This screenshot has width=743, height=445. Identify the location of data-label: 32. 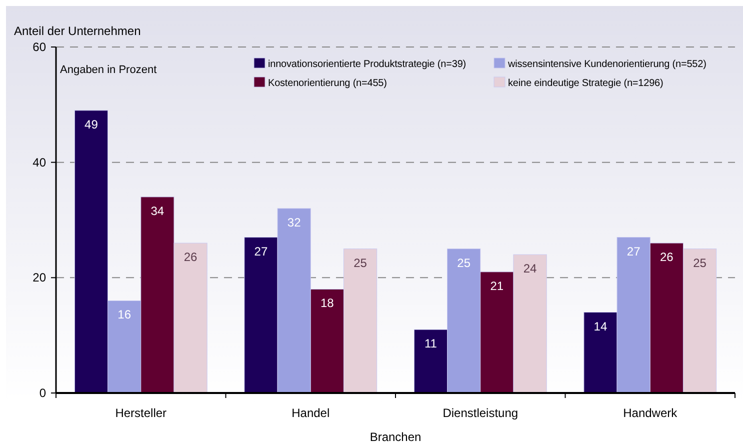
(294, 222).